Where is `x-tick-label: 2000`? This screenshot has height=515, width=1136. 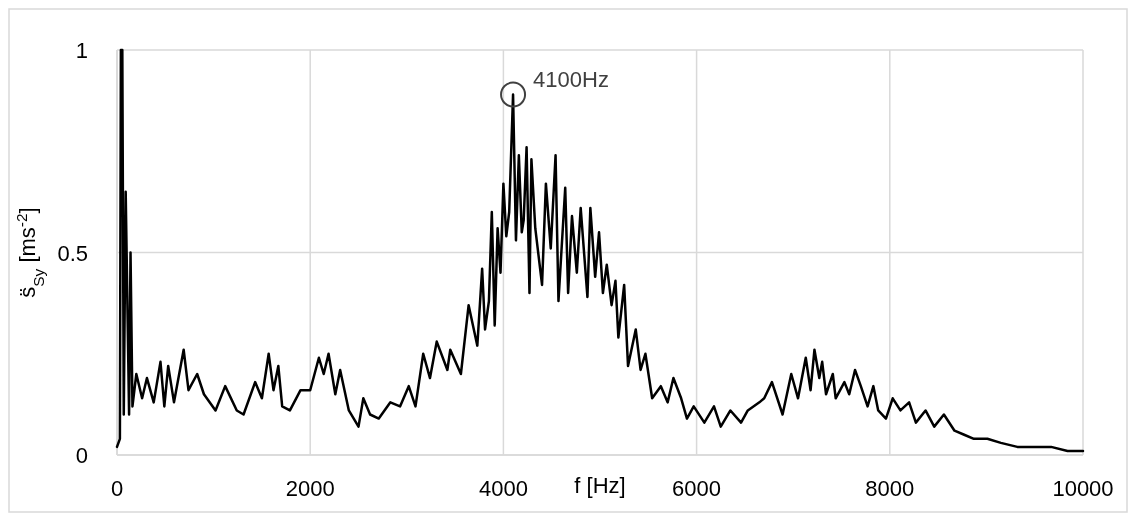
x-tick-label: 2000 is located at coordinates (310, 488).